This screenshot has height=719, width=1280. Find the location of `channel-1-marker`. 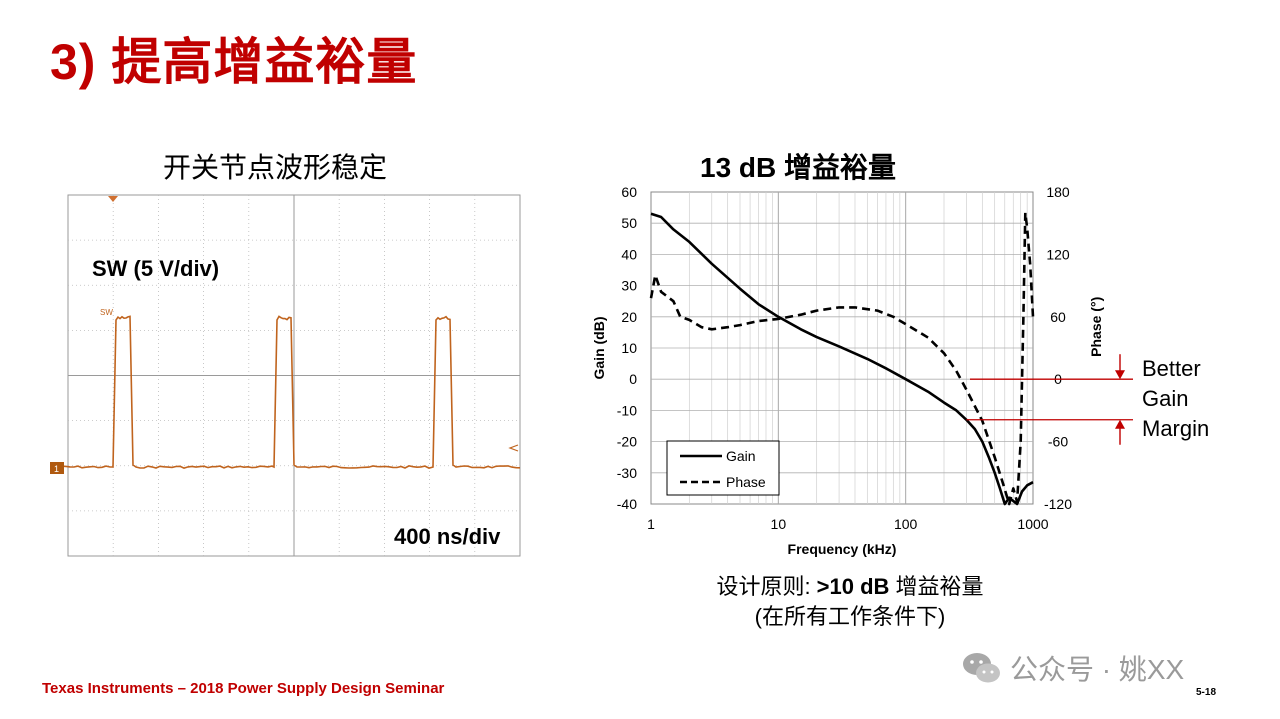

channel-1-marker is located at coordinates (57, 468).